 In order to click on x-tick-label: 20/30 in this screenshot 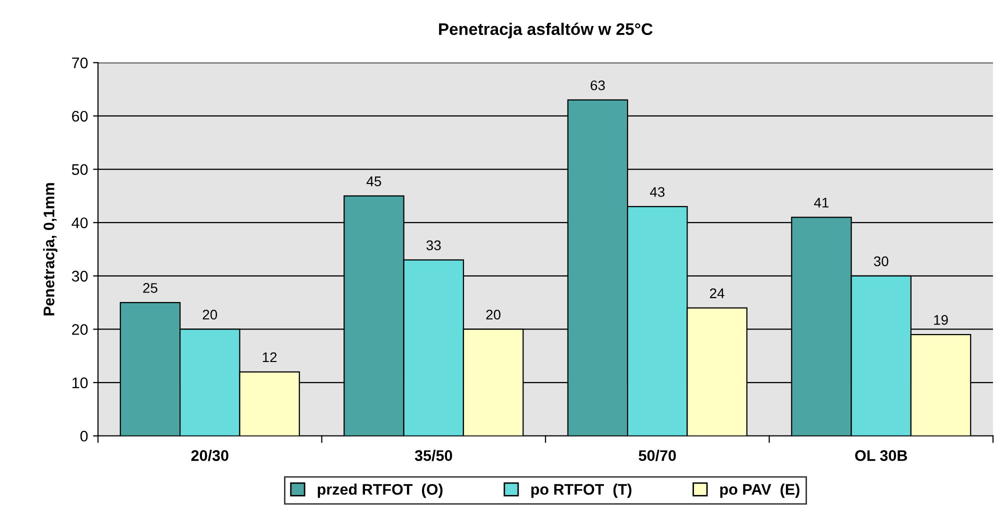, I will do `click(209, 456)`.